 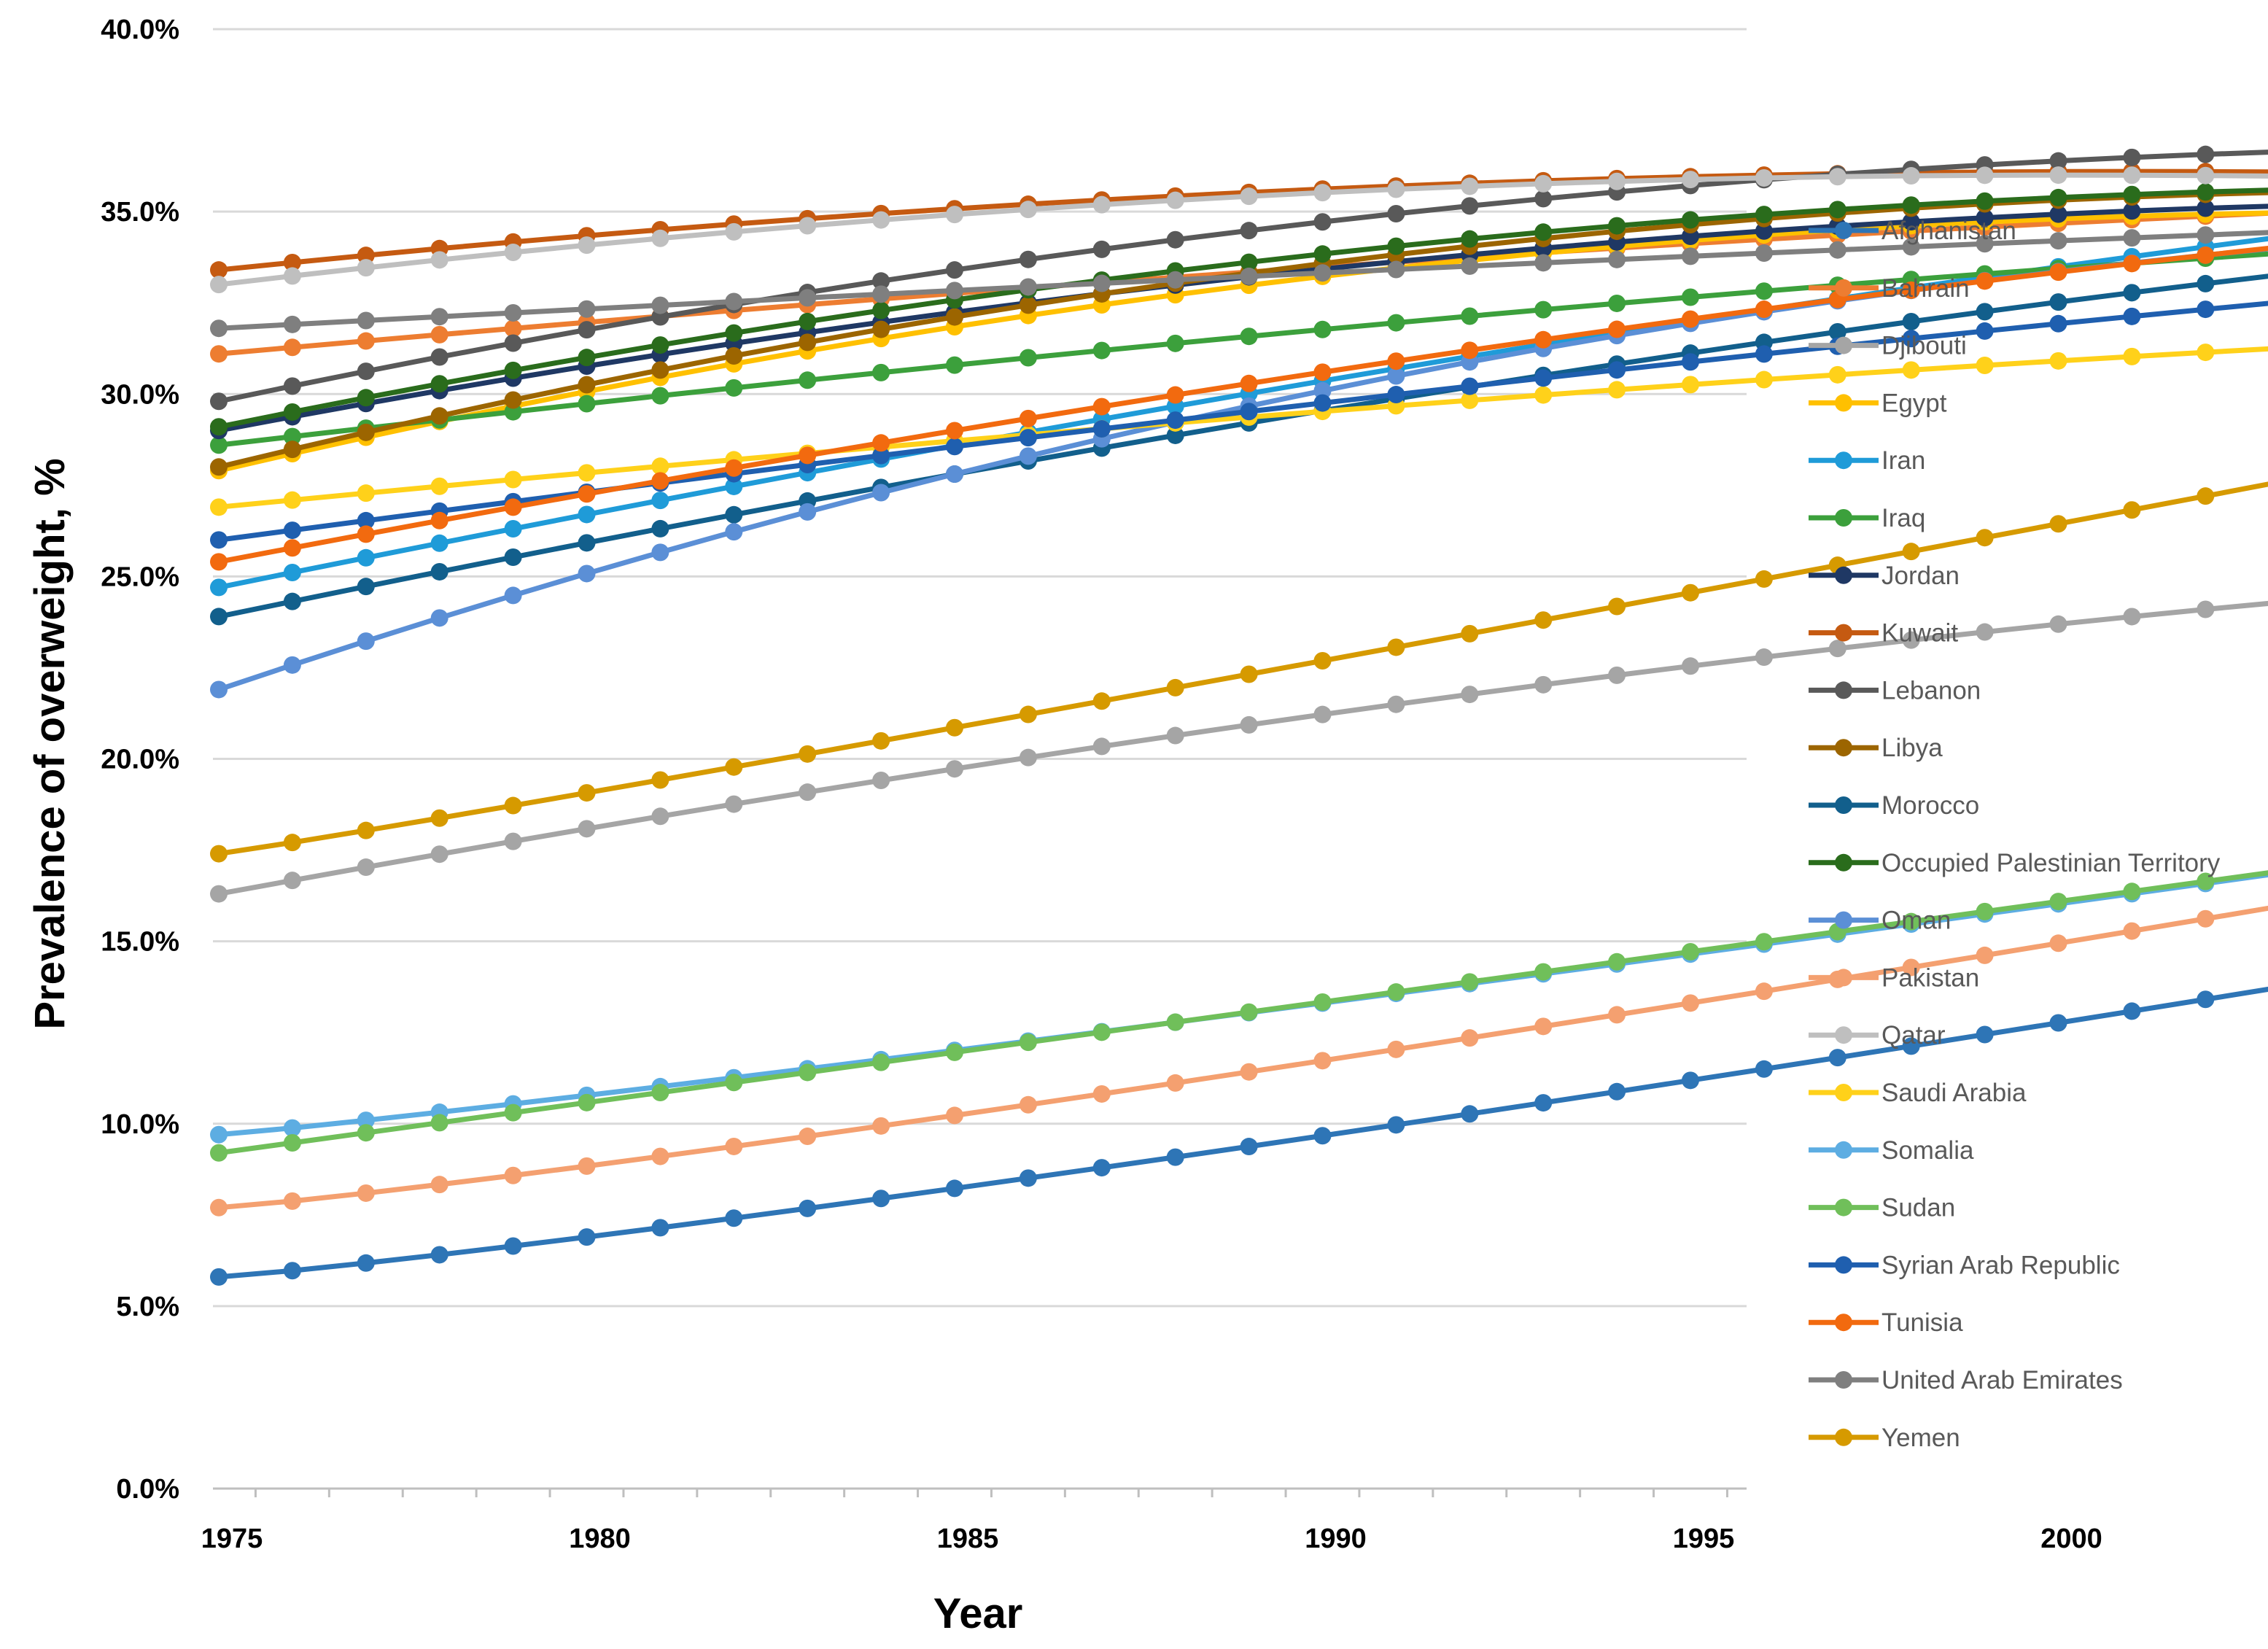 I want to click on legend-label: Syrian Arab Republic, so click(x=2000, y=1265).